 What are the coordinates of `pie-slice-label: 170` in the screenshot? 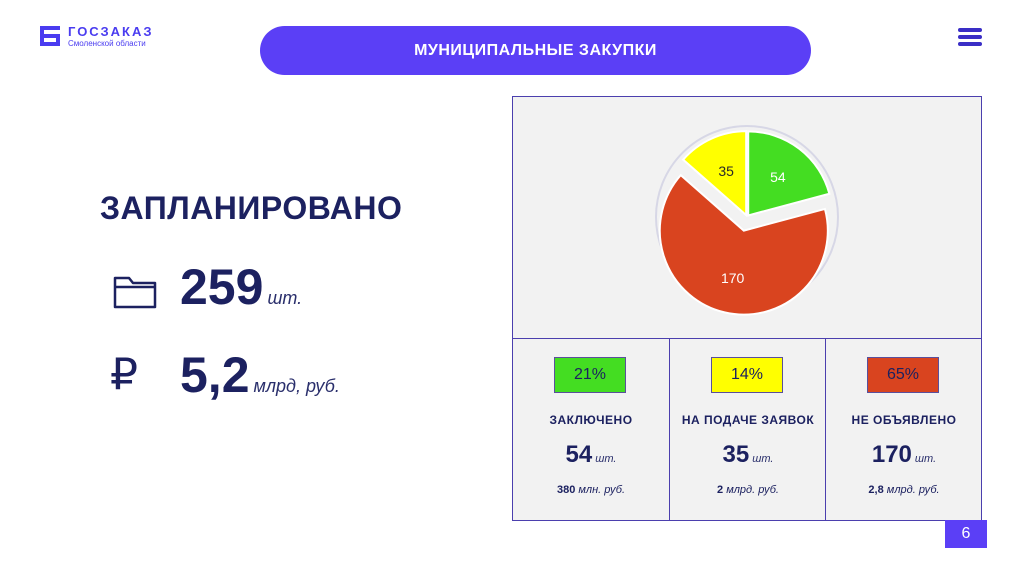 It's located at (733, 278).